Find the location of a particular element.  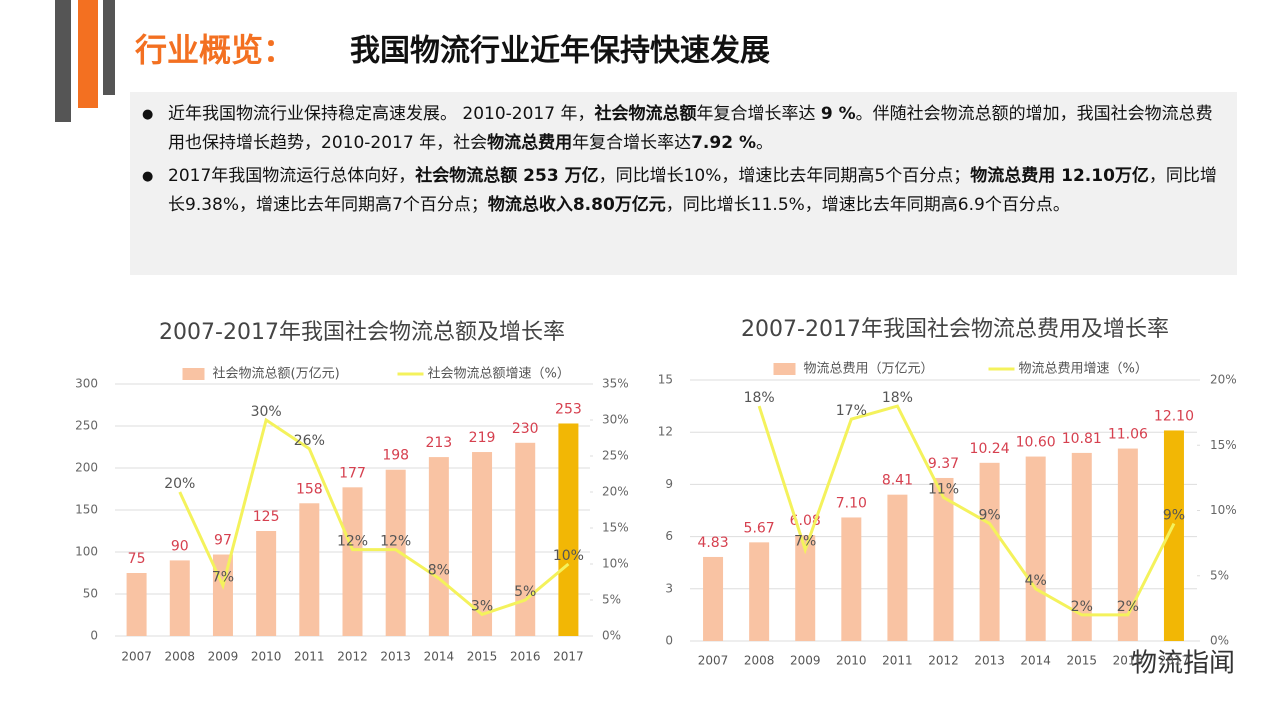

bullet-text: 近年我国物流行业保持稳定高速发展。 2010-2017 年， is located at coordinates (381, 114).